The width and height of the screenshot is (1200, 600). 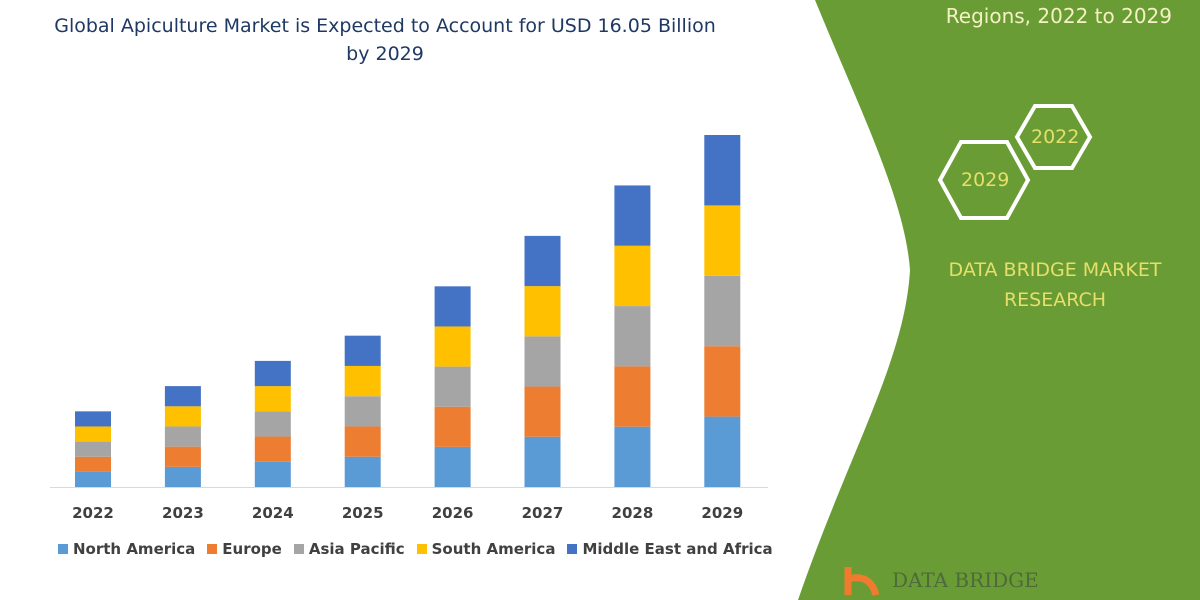 What do you see at coordinates (182, 476) in the screenshot?
I see `bar-segment-2023-north-america` at bounding box center [182, 476].